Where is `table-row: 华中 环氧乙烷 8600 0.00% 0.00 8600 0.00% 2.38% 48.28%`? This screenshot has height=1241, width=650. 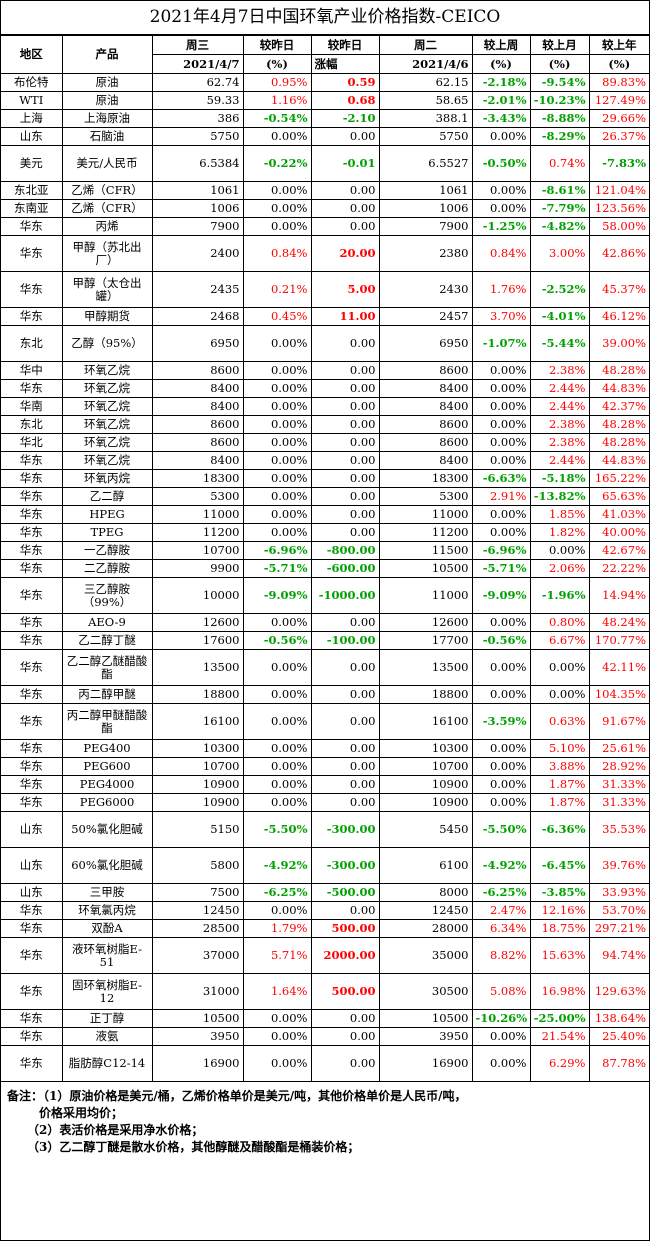 table-row: 华中 环氧乙烷 8600 0.00% 0.00 8600 0.00% 2.38% 48.28% is located at coordinates (325, 370).